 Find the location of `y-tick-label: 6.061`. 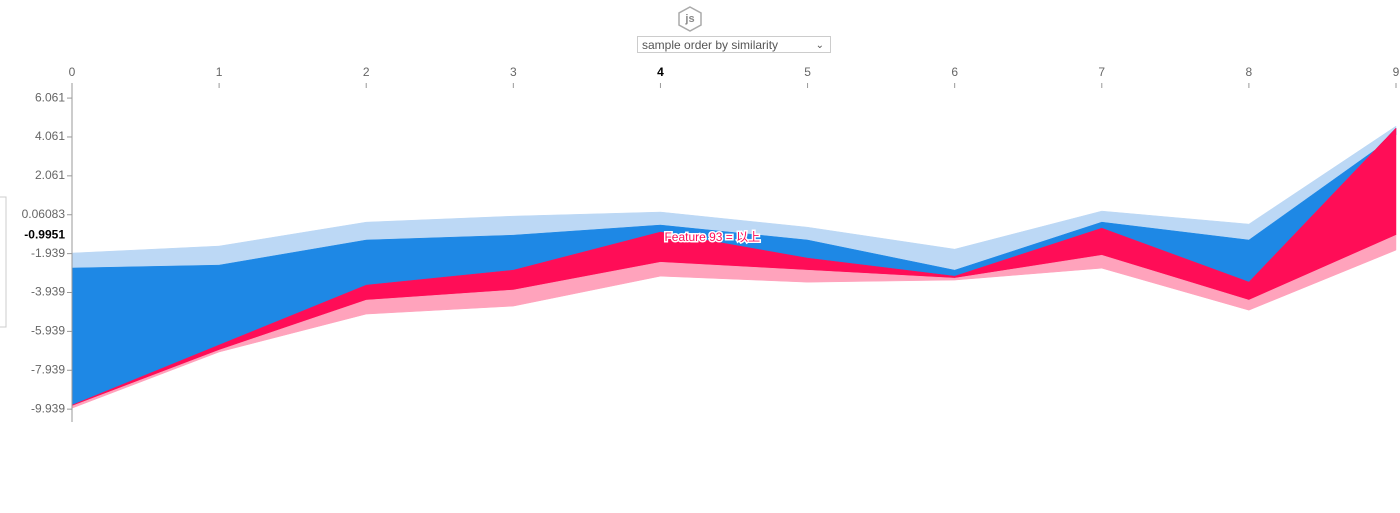

y-tick-label: 6.061 is located at coordinates (50, 97).